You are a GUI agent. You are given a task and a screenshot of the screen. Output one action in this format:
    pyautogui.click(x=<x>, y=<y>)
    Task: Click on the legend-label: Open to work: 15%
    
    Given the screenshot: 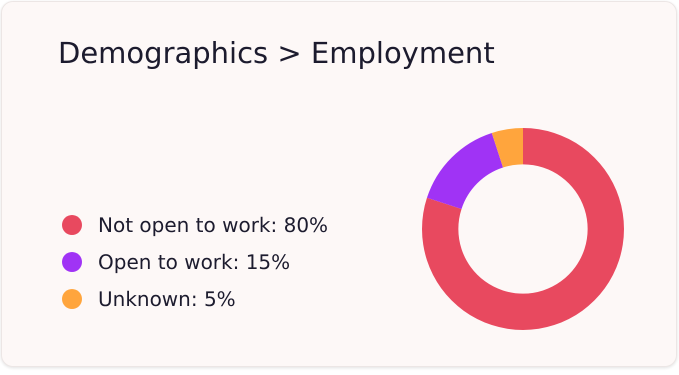 What is the action you would take?
    pyautogui.click(x=194, y=262)
    